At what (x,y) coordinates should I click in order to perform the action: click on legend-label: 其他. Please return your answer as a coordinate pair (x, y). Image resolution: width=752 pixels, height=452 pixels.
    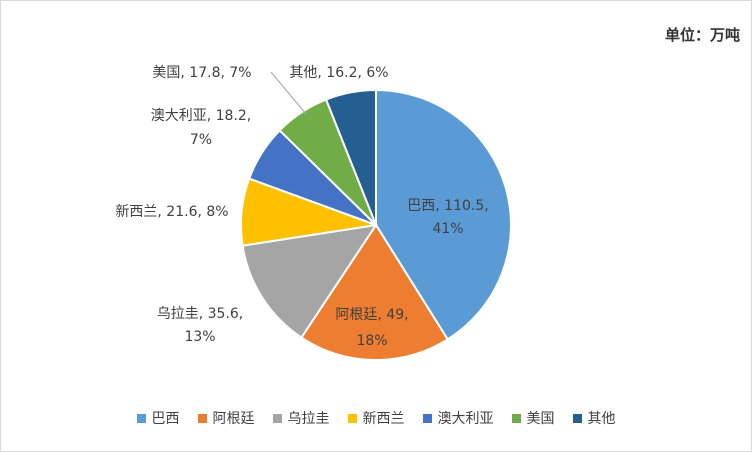
    Looking at the image, I should click on (601, 419).